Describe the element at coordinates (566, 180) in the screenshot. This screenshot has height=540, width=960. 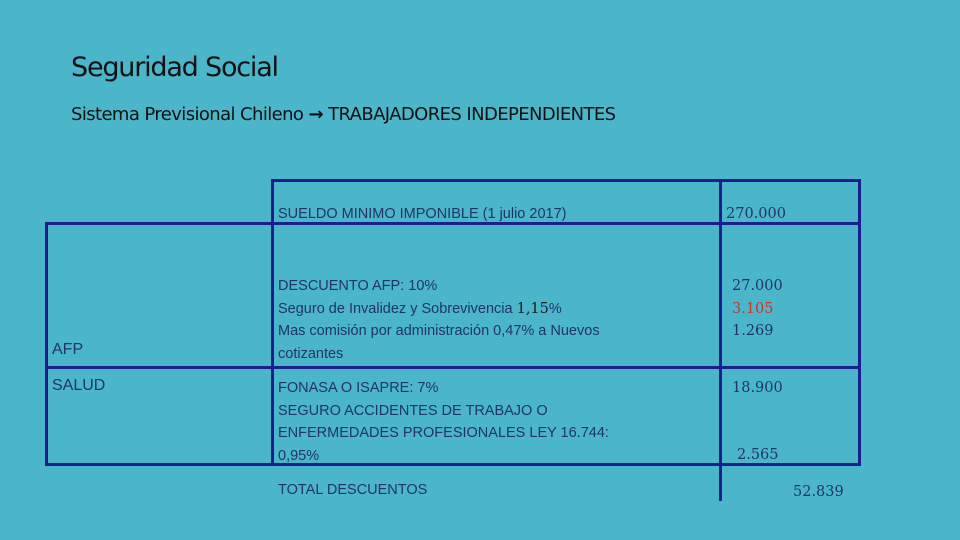
I see `table-line-top` at that location.